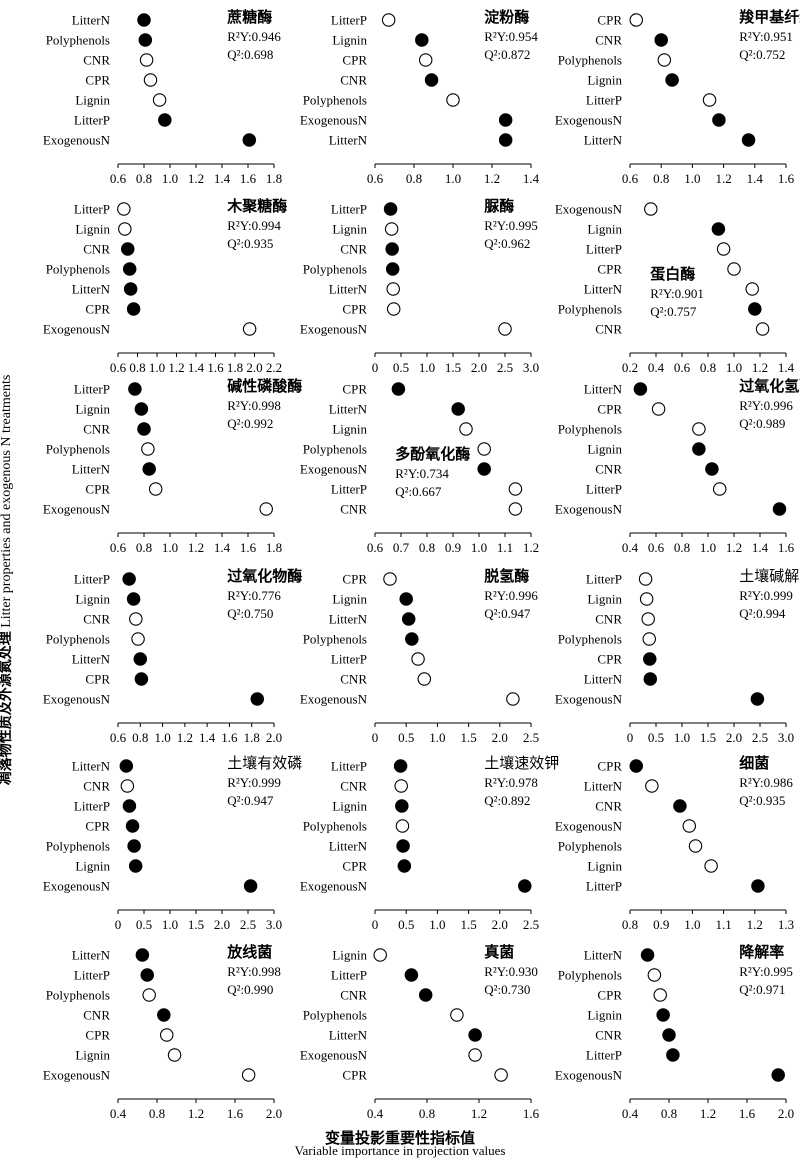 This screenshot has height=1159, width=800. What do you see at coordinates (453, 547) in the screenshot?
I see `x-tick-label: 0.9` at bounding box center [453, 547].